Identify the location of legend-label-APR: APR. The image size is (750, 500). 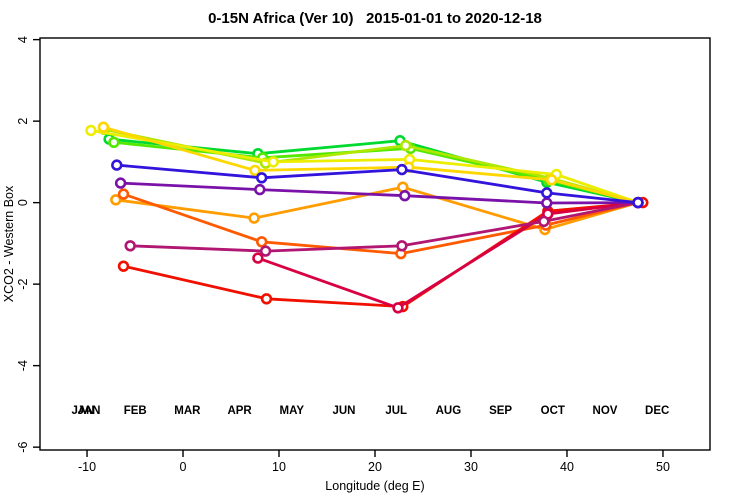
(239, 411).